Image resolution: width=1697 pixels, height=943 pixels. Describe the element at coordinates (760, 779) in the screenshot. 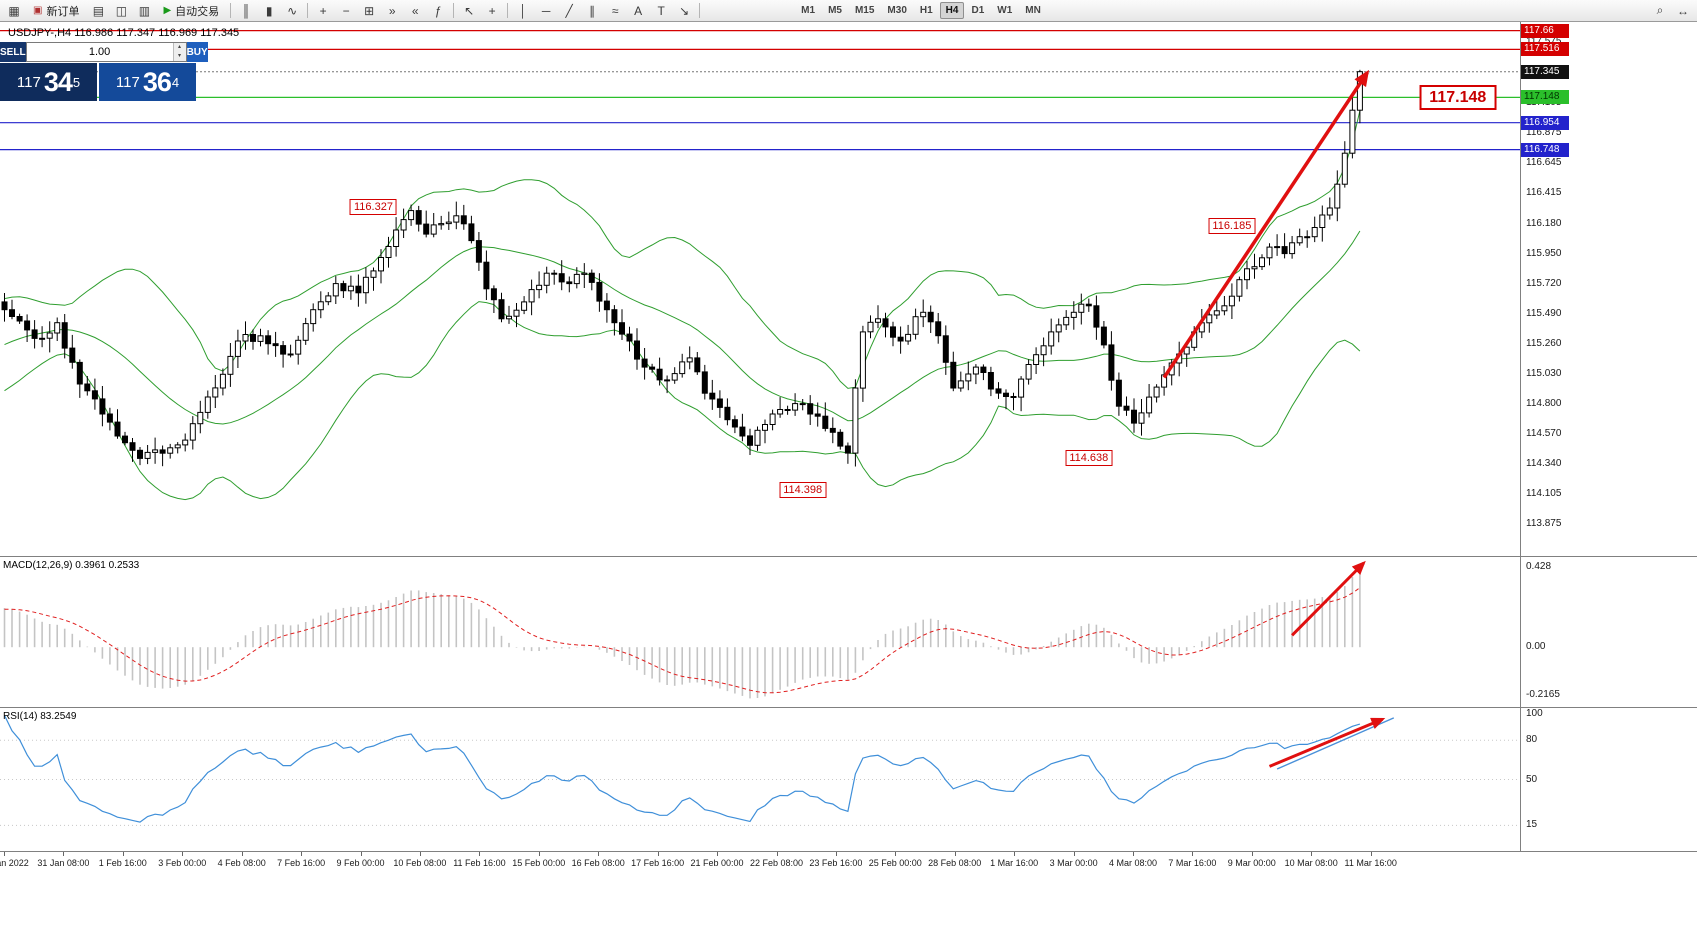

I see `rsi-chart` at that location.